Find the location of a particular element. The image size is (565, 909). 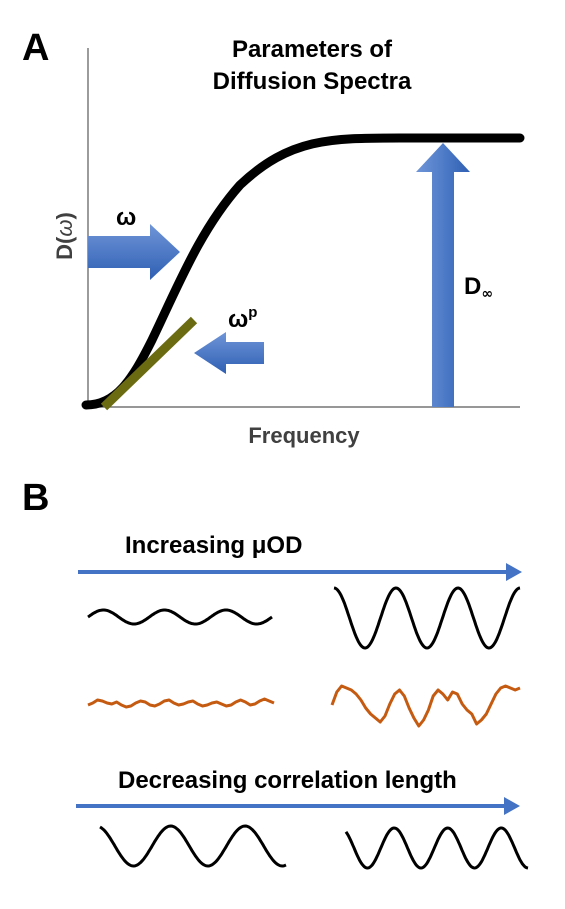

omega-label: ω is located at coordinates (126, 217).